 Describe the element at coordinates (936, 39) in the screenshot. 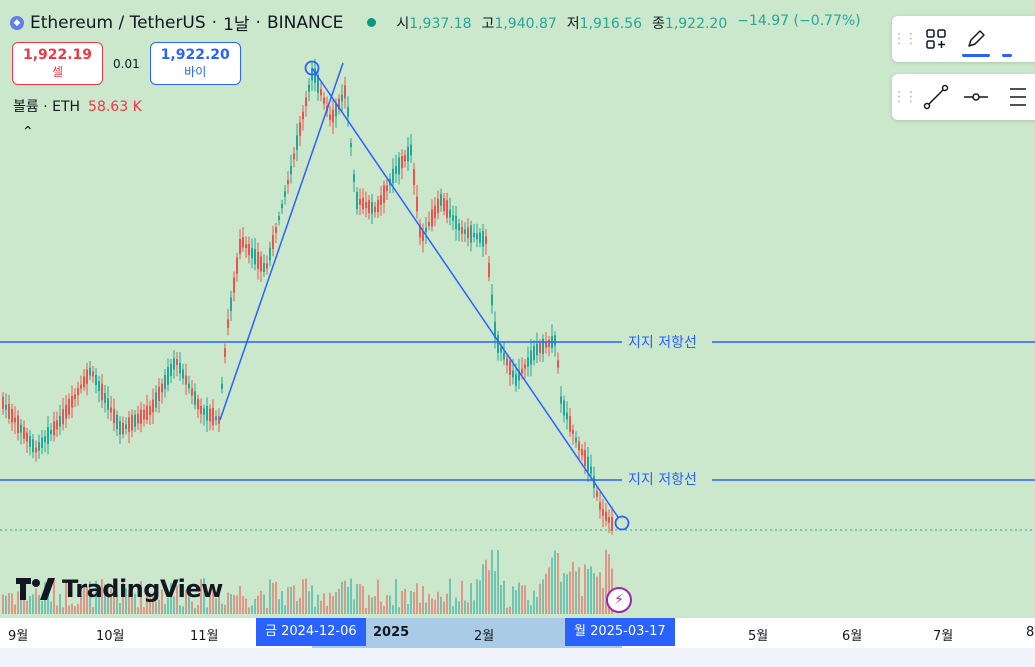

I see `add-widget-icon` at that location.